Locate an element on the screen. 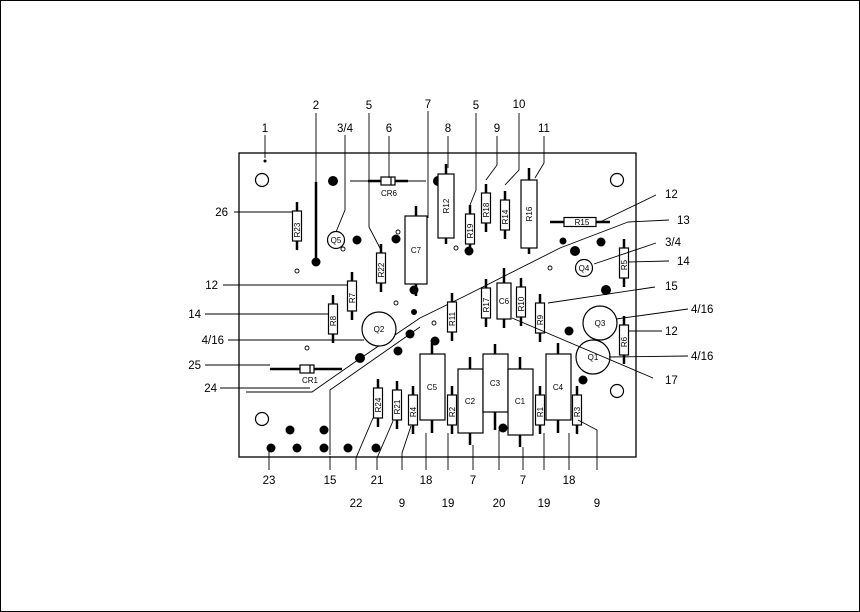  callout-label: 23 is located at coordinates (269, 481).